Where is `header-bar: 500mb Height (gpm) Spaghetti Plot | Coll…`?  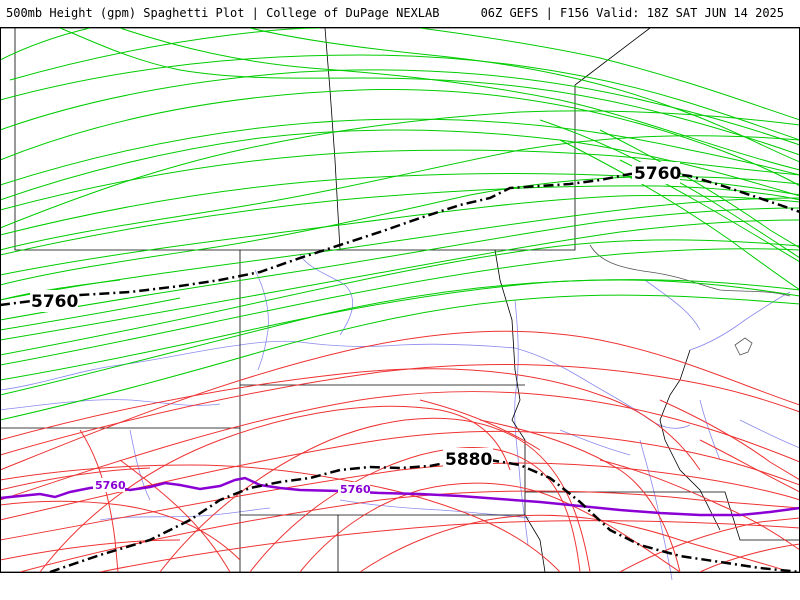 header-bar: 500mb Height (gpm) Spaghetti Plot | Coll… is located at coordinates (400, 13).